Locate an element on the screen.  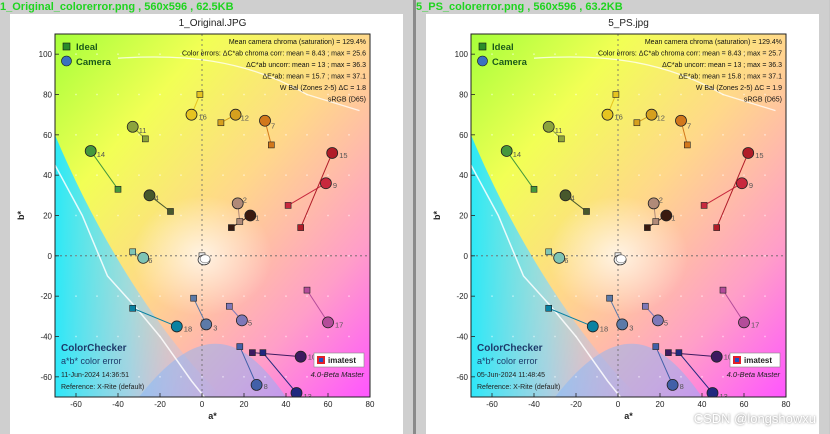
y-tick-label: 20 is located at coordinates (47, 216).